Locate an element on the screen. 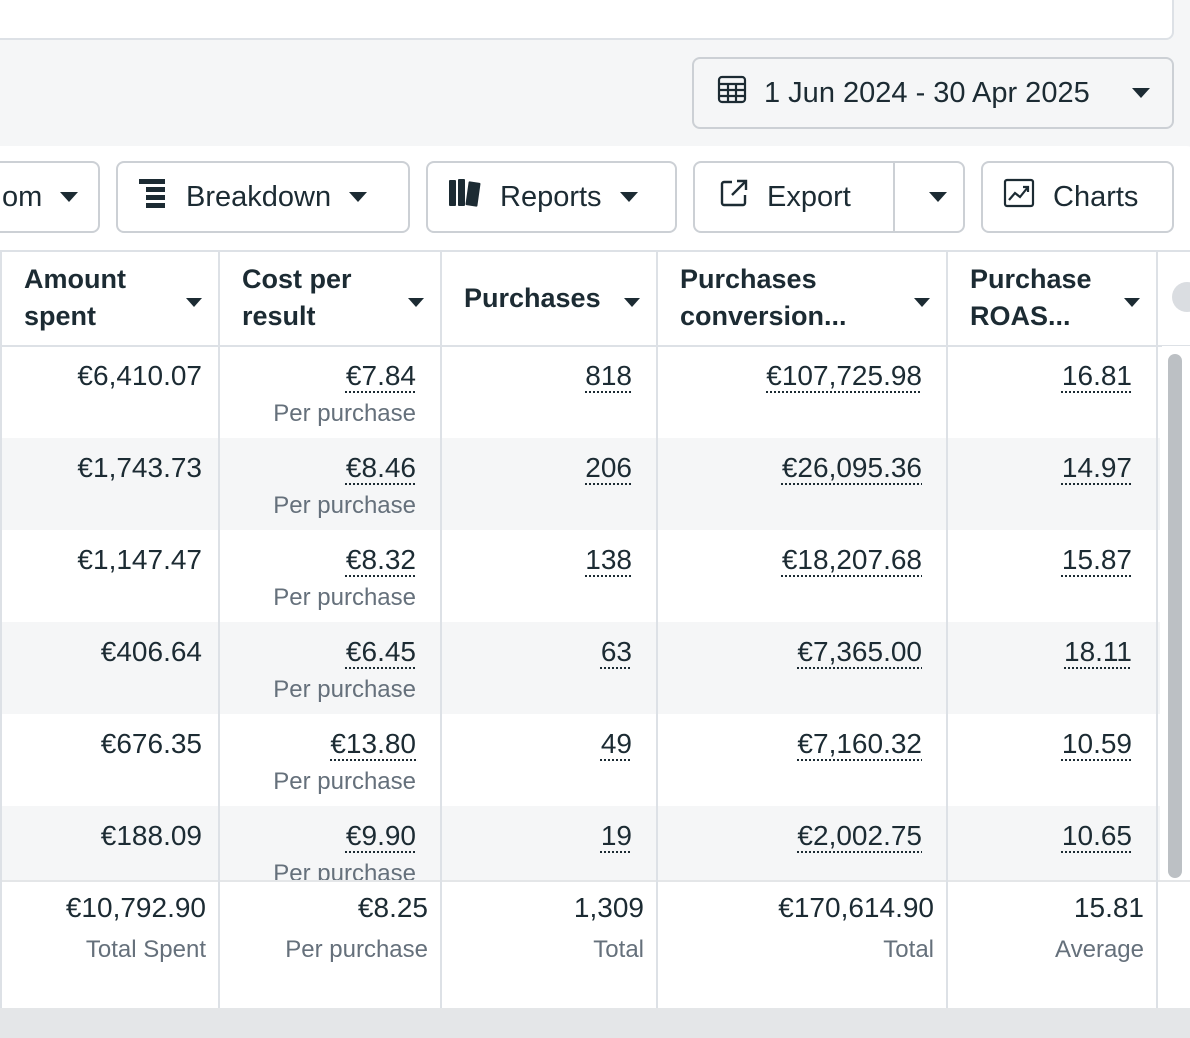 The height and width of the screenshot is (1038, 1190). column-header-cost-per-result: Cost per result is located at coordinates (330, 298).